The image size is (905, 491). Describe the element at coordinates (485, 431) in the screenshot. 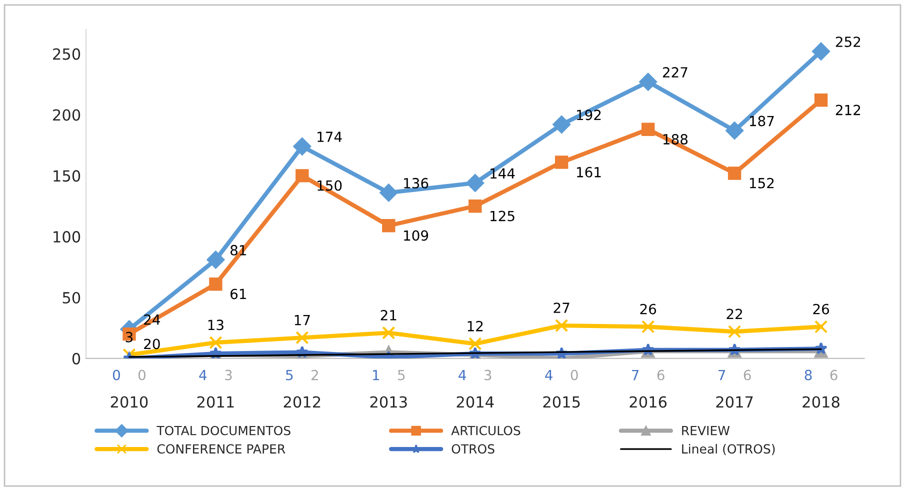

I see `legend-label: ARTICULOS` at that location.